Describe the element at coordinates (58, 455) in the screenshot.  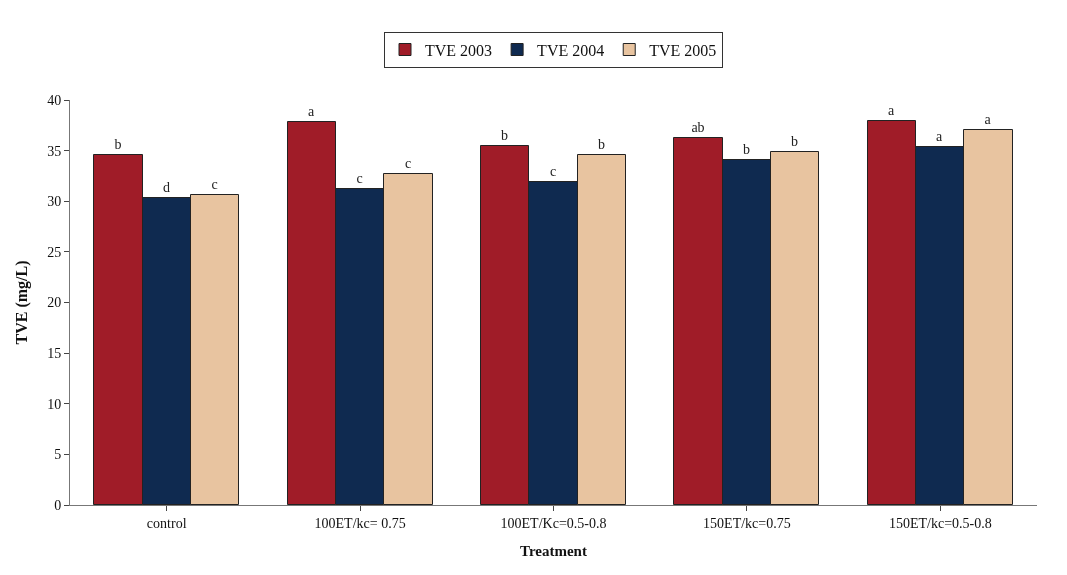
I see `y-tick-label: 5` at that location.